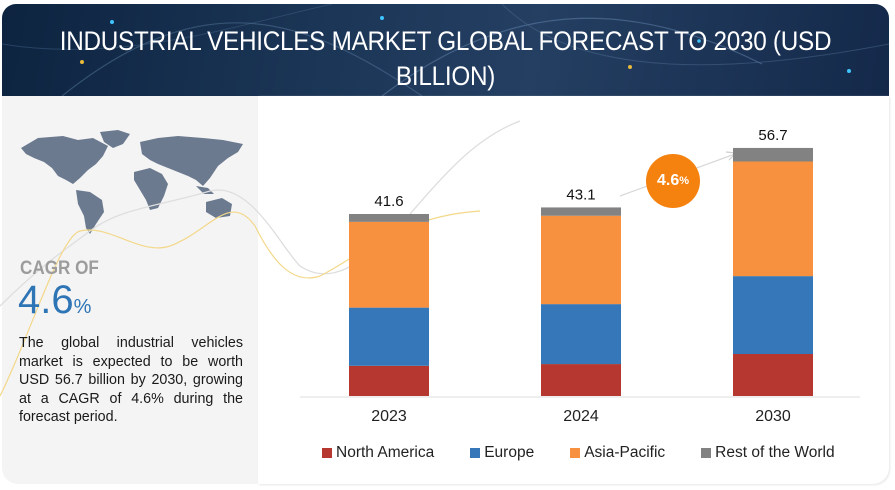 Image resolution: width=895 pixels, height=490 pixels. I want to click on x-tick-label-2023: 2023, so click(389, 416).